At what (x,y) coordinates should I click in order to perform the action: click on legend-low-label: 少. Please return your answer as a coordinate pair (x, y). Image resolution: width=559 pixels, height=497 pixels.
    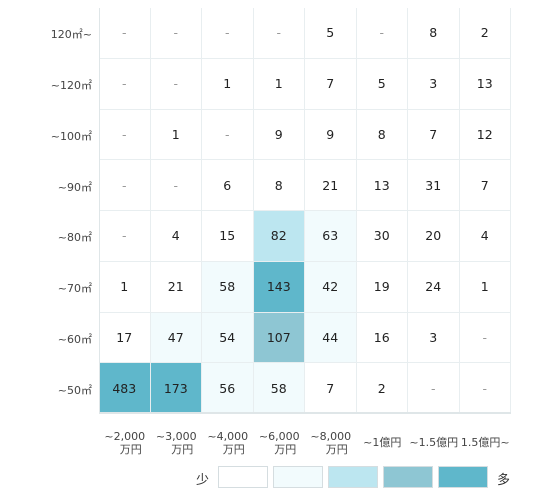
    Looking at the image, I should click on (203, 480).